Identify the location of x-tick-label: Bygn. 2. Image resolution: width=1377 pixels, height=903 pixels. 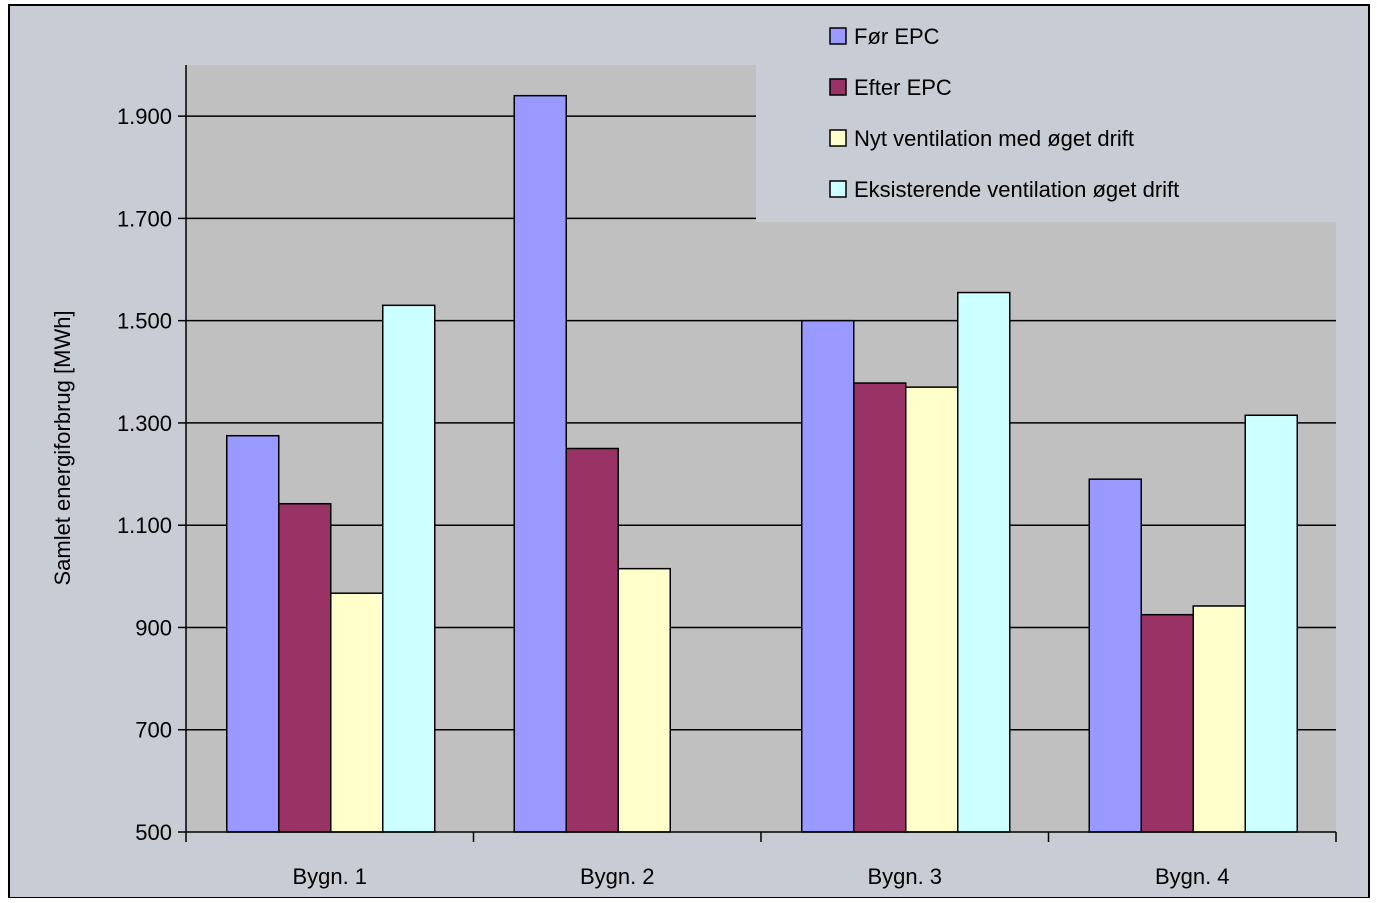
(617, 876).